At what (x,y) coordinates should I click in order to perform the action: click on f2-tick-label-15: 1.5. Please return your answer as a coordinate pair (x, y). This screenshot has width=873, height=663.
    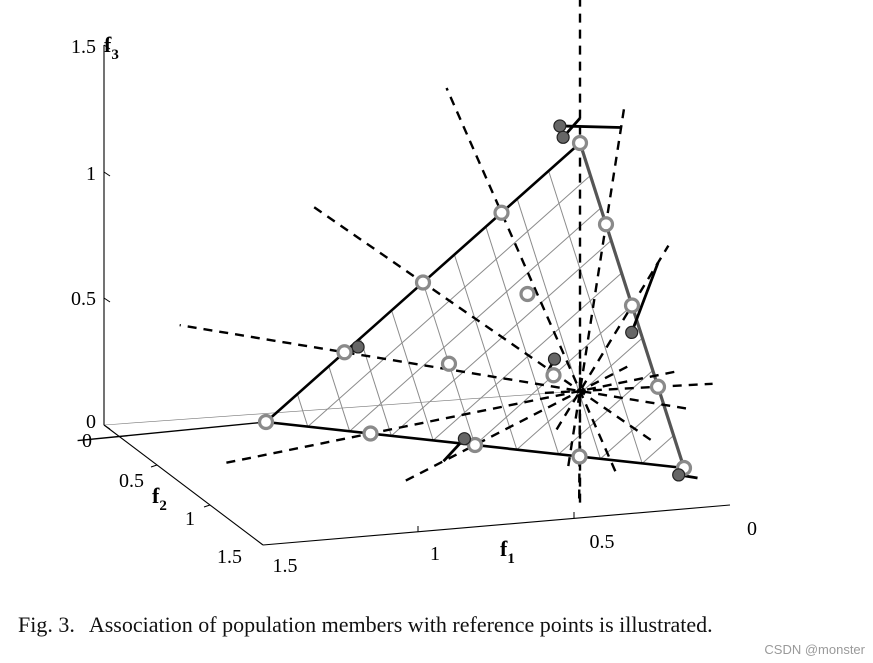
    Looking at the image, I should click on (229, 557).